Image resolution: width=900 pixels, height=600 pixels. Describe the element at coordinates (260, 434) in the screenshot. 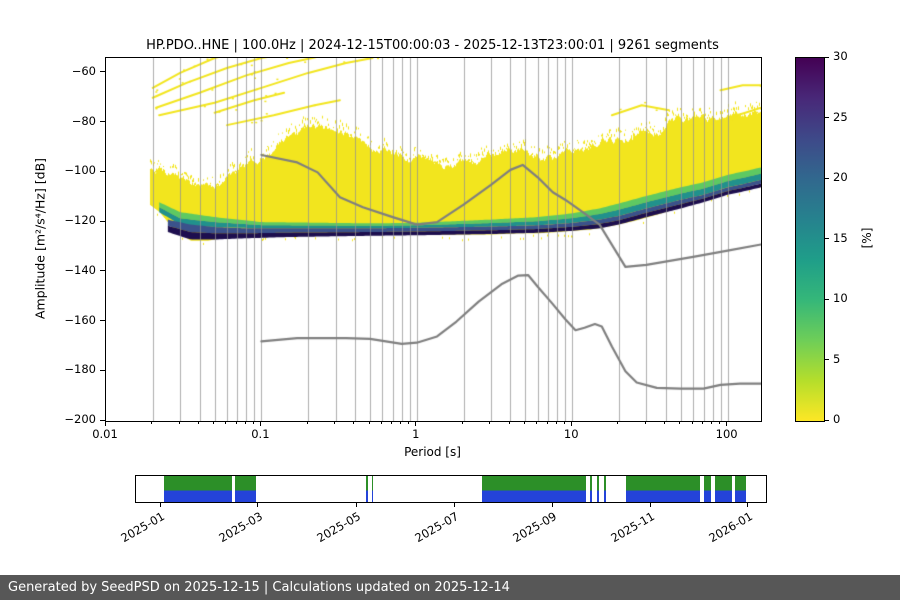

I see `x-tick-label: 0.1` at that location.